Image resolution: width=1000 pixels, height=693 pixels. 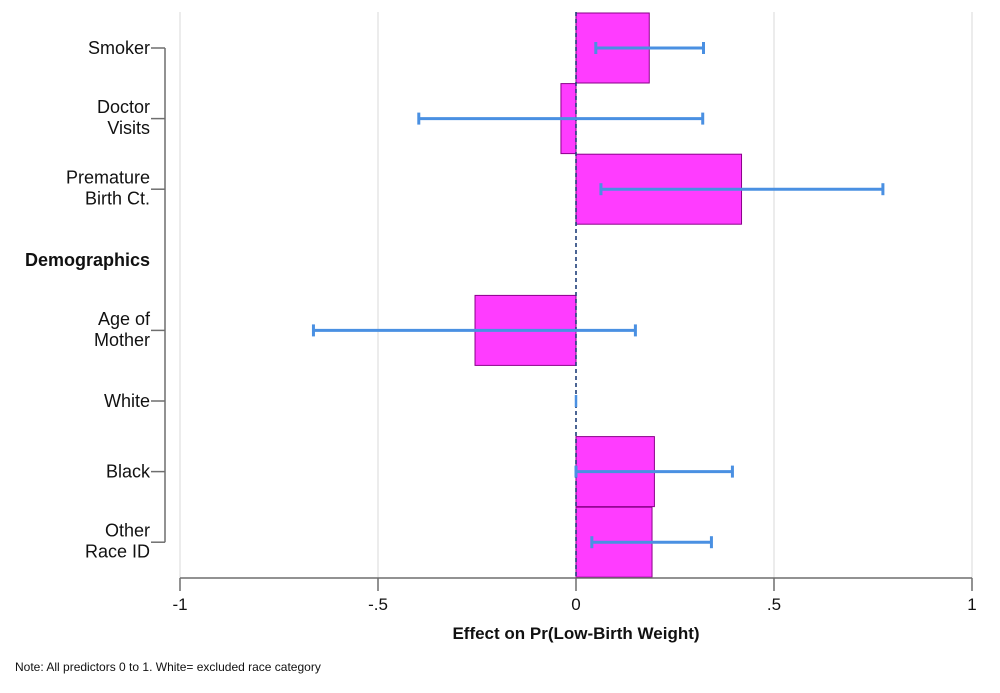 I want to click on y-label-2-0: Premature, so click(x=108, y=178).